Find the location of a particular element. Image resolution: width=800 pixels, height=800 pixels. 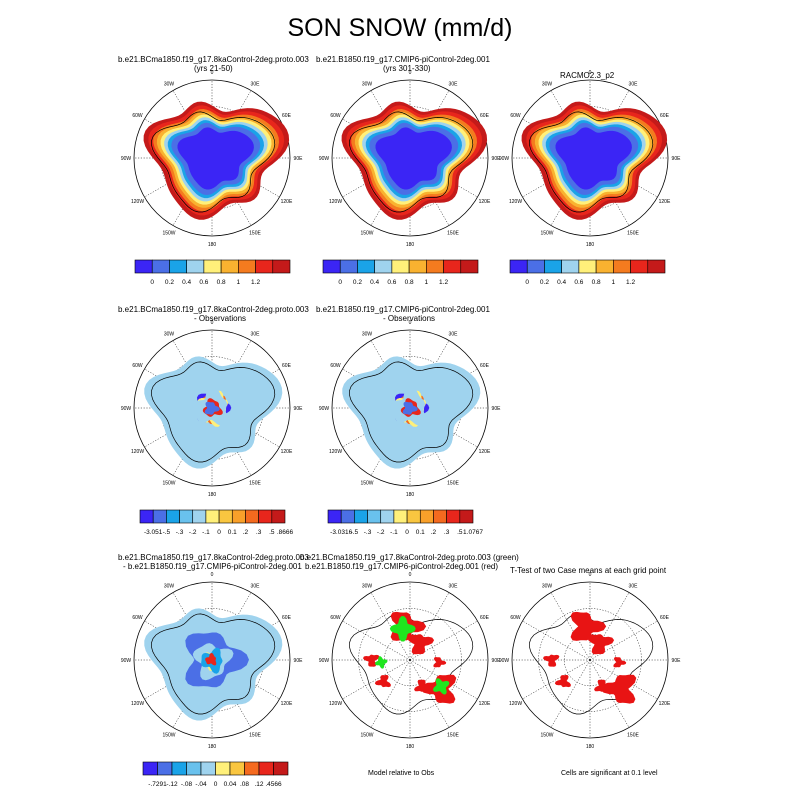

panel-3-title: RACMO2.3_p2 is located at coordinates (587, 75).